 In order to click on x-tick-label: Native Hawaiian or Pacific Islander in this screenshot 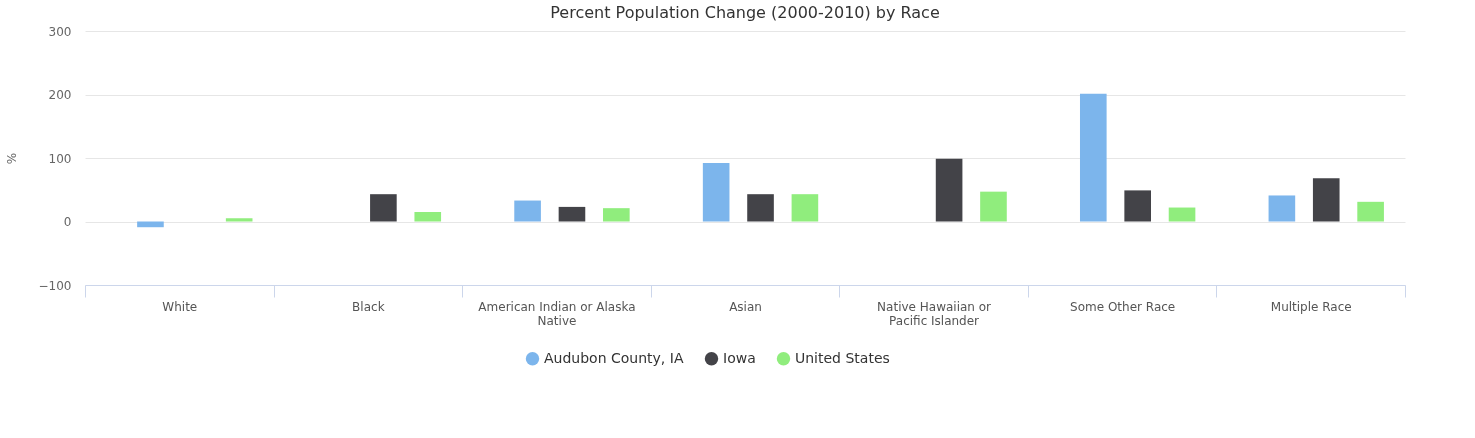, I will do `click(934, 313)`.